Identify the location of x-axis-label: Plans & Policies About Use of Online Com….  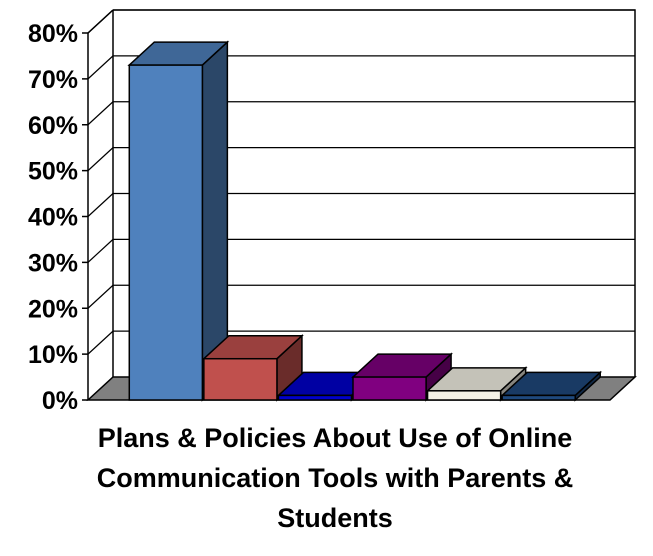
(335, 478).